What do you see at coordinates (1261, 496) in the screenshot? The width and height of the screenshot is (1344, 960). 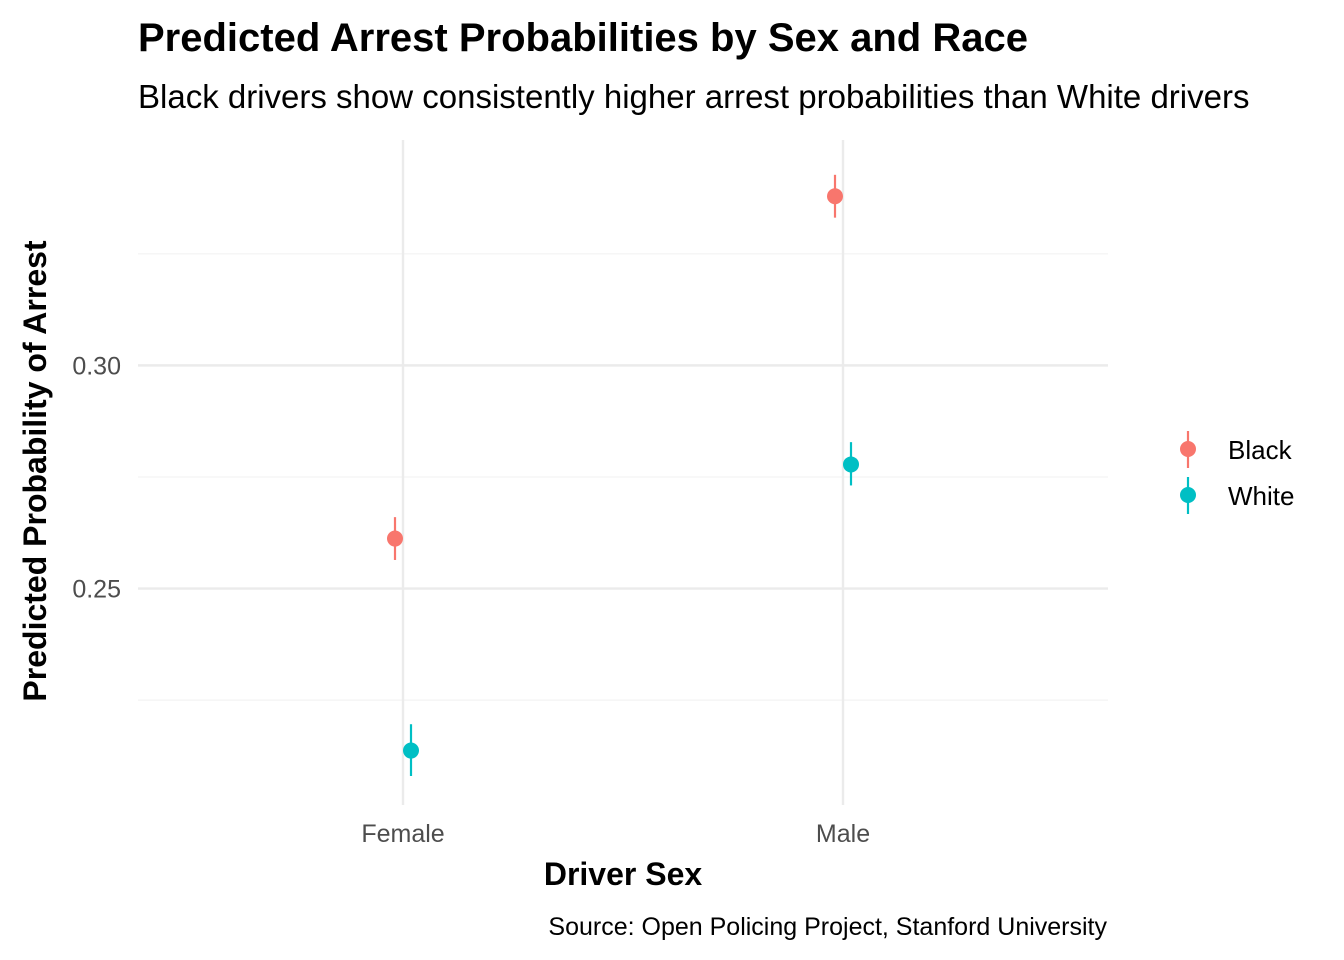 I see `legend-label-white: White` at bounding box center [1261, 496].